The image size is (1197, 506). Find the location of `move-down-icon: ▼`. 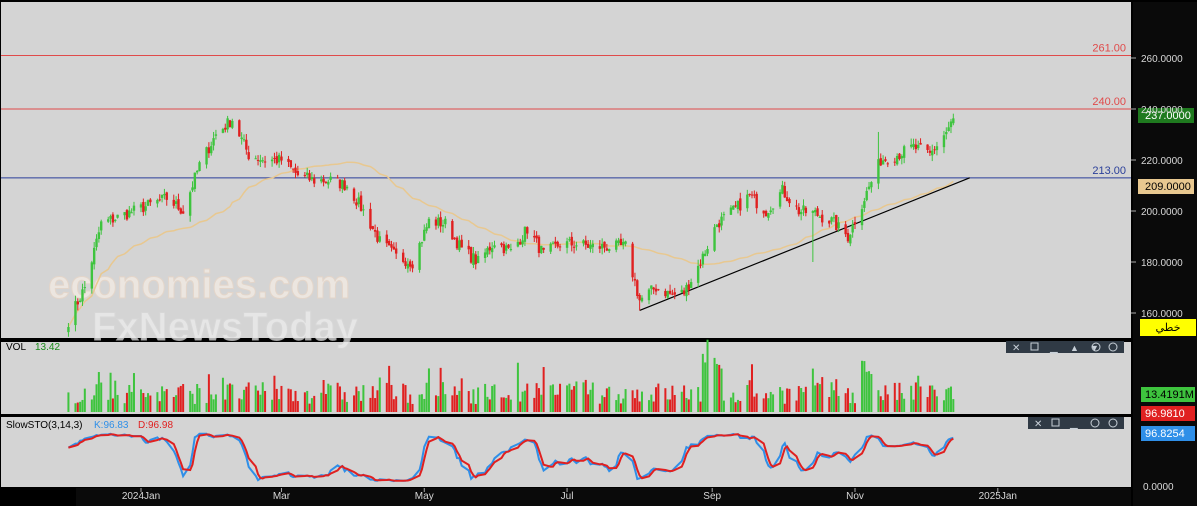

move-down-icon: ▼ is located at coordinates (1094, 348).